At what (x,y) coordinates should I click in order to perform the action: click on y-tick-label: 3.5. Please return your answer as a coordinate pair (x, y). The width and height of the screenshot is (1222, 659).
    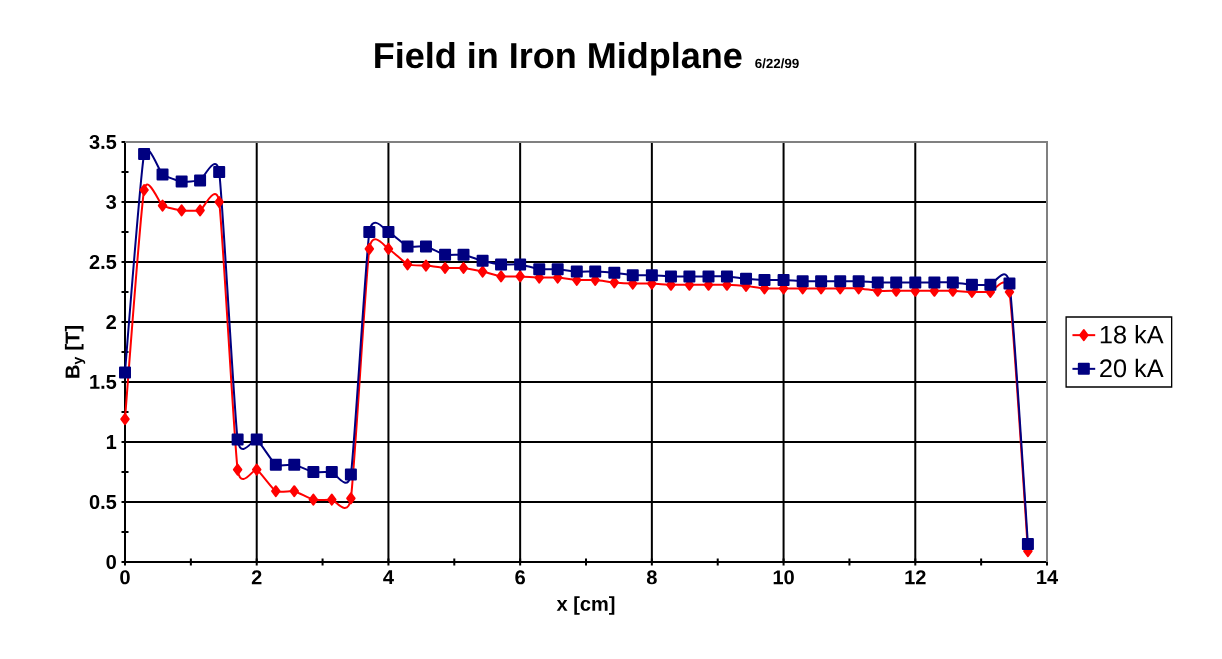
    Looking at the image, I should click on (103, 142).